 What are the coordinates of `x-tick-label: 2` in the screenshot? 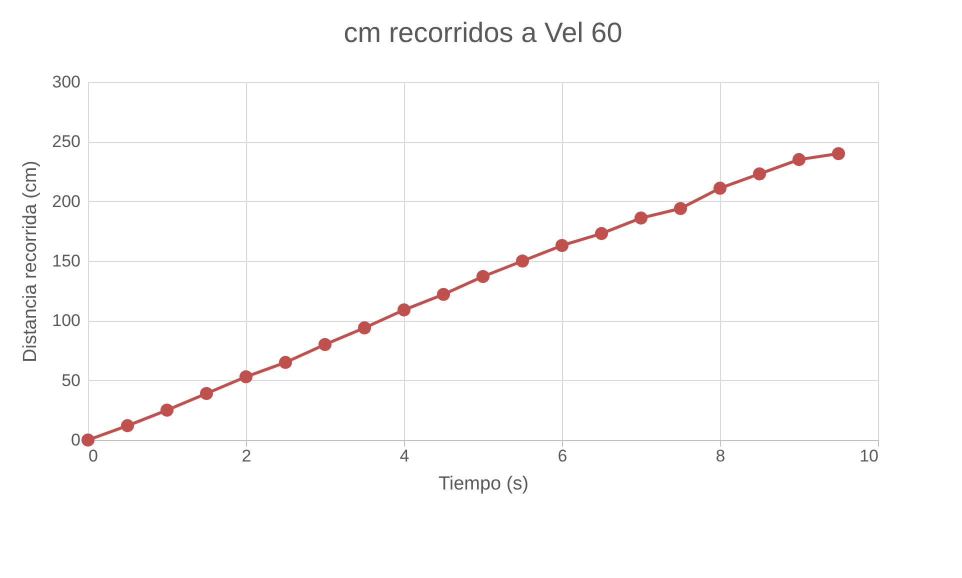 It's located at (247, 456).